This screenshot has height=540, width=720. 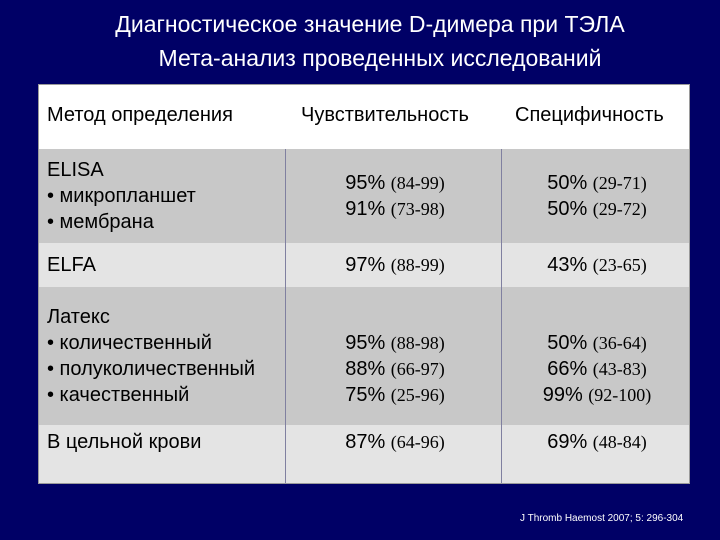 I want to click on specificity-value: 99% (92-100), so click(x=597, y=395).